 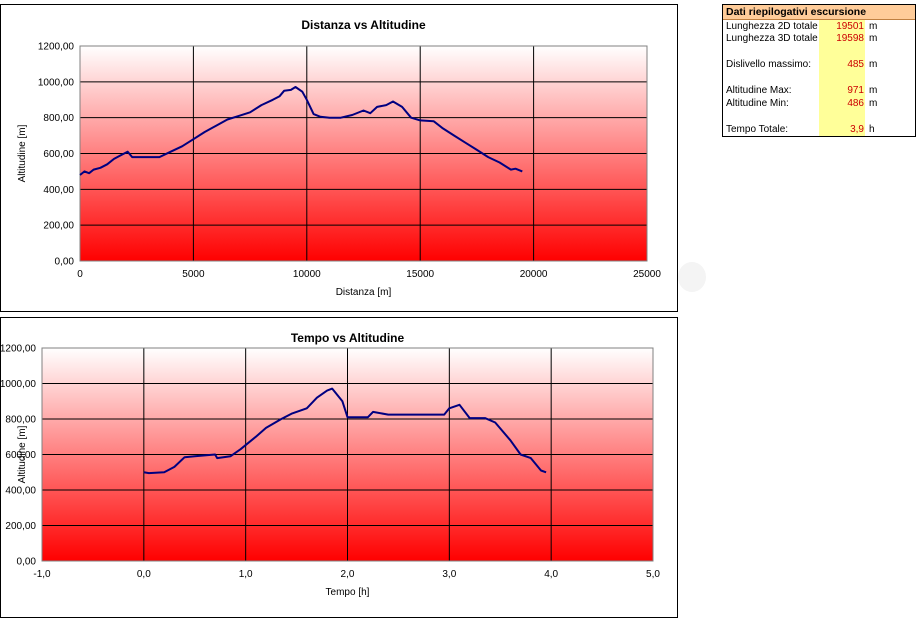 What do you see at coordinates (819, 12) in the screenshot?
I see `summary-title: Dati riepilogativi escursione` at bounding box center [819, 12].